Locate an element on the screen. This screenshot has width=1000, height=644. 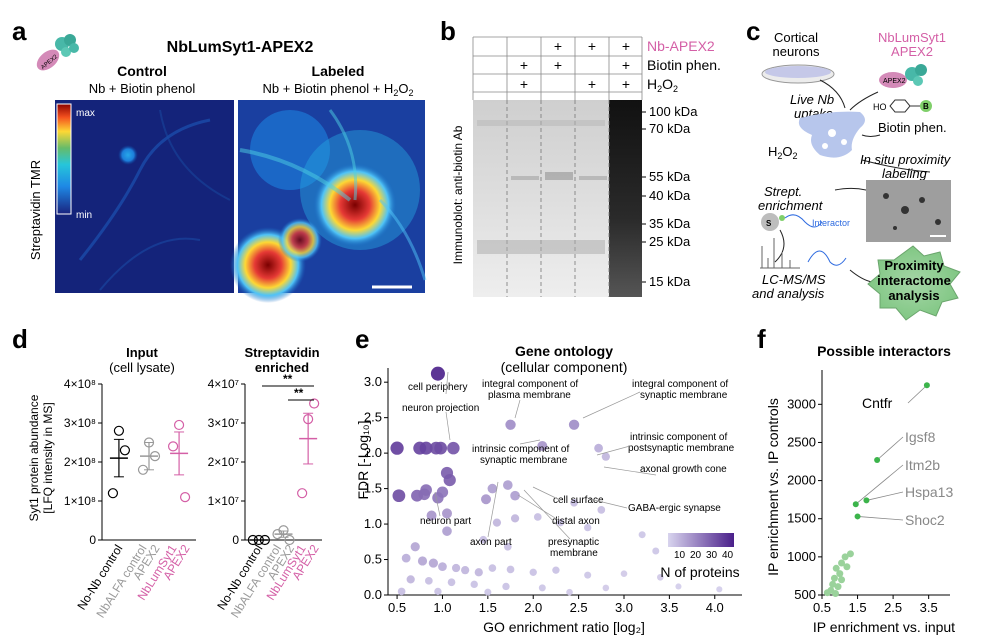
annot-cell-periphery: cell periphery is located at coordinates (437, 387).